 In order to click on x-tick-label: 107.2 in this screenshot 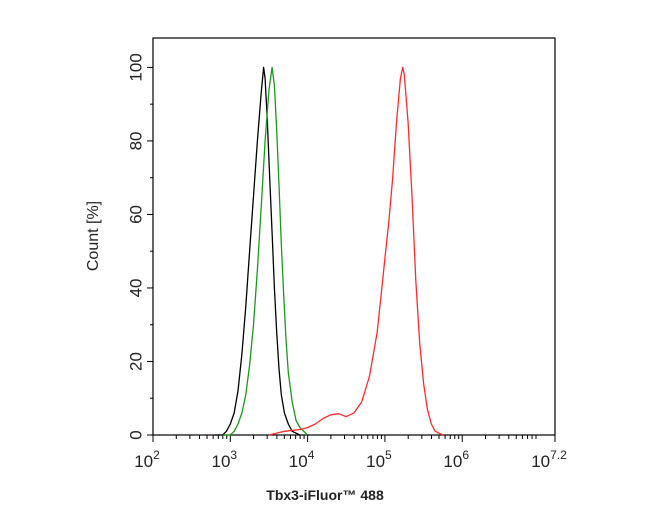, I will do `click(549, 459)`.